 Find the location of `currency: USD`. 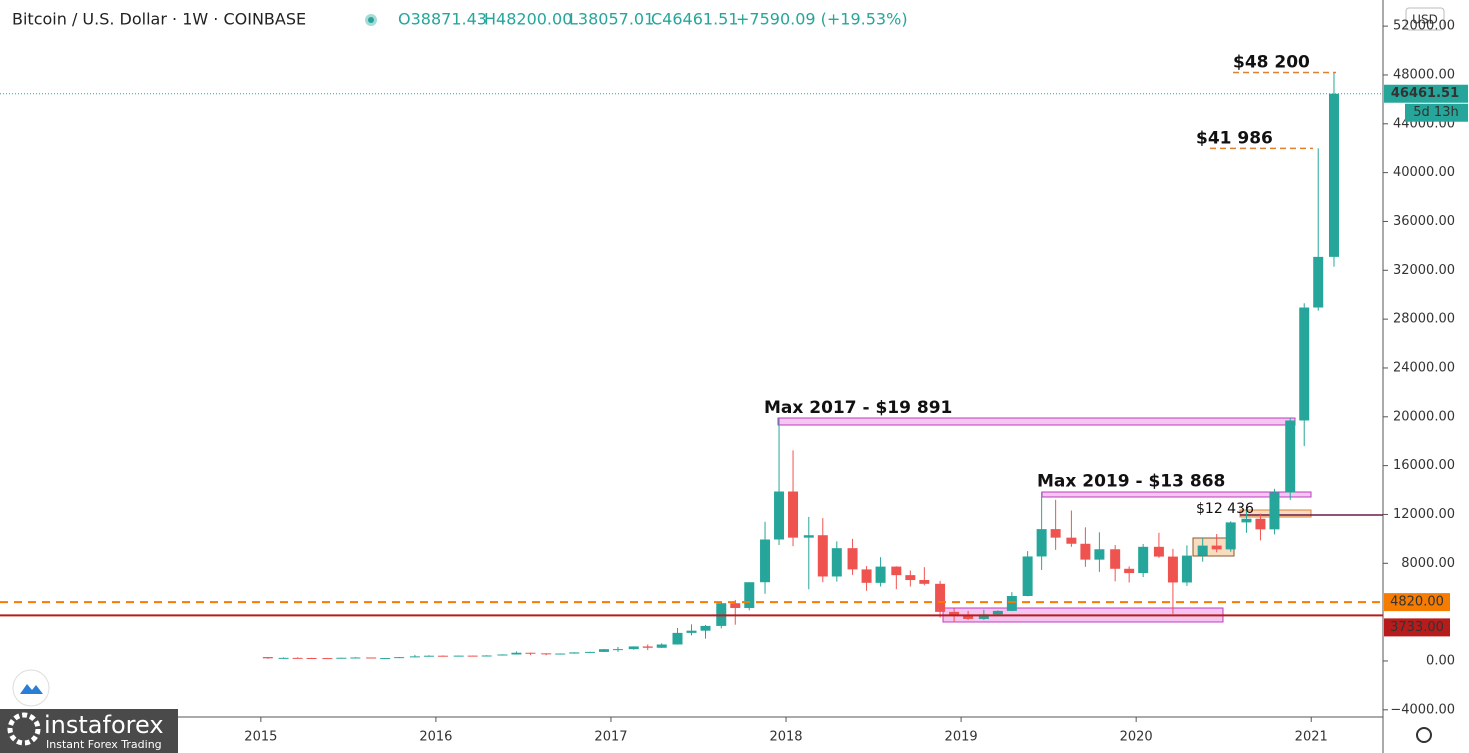

currency: USD is located at coordinates (1425, 20).